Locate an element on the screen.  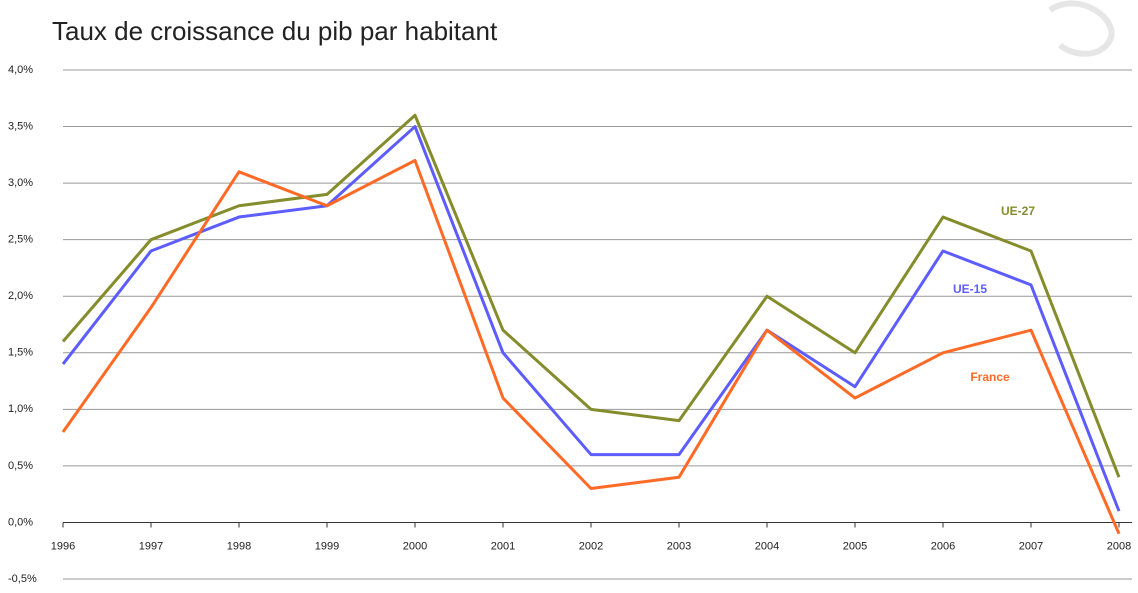
y-tick-label: 3,5% is located at coordinates (20, 126).